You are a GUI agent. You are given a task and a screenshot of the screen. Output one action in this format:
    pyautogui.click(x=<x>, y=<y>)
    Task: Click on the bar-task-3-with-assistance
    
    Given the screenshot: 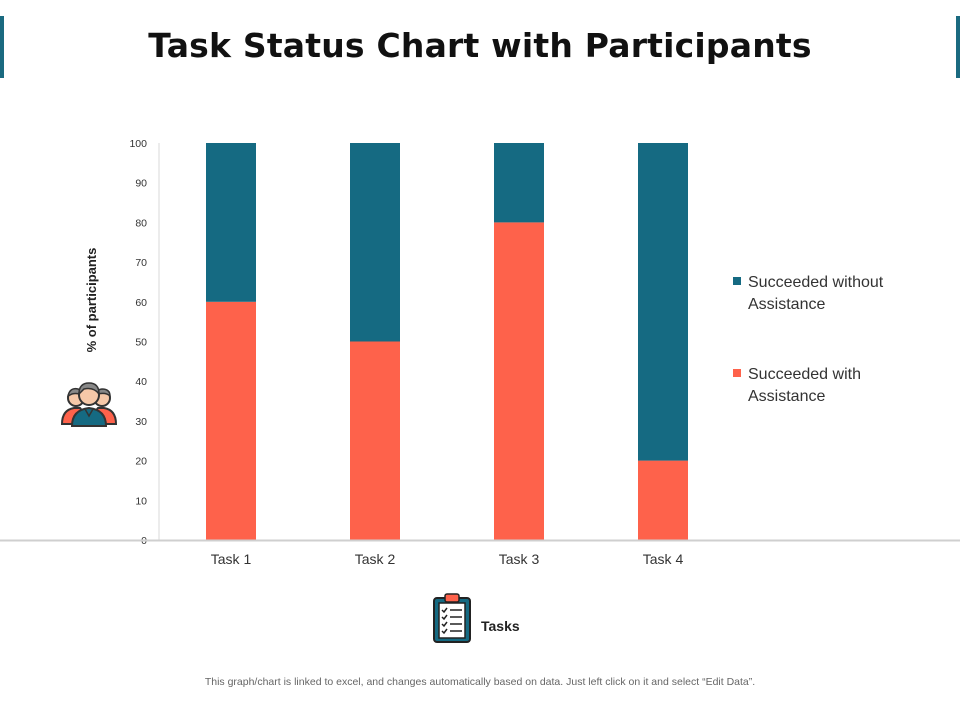 What is the action you would take?
    pyautogui.click(x=519, y=381)
    